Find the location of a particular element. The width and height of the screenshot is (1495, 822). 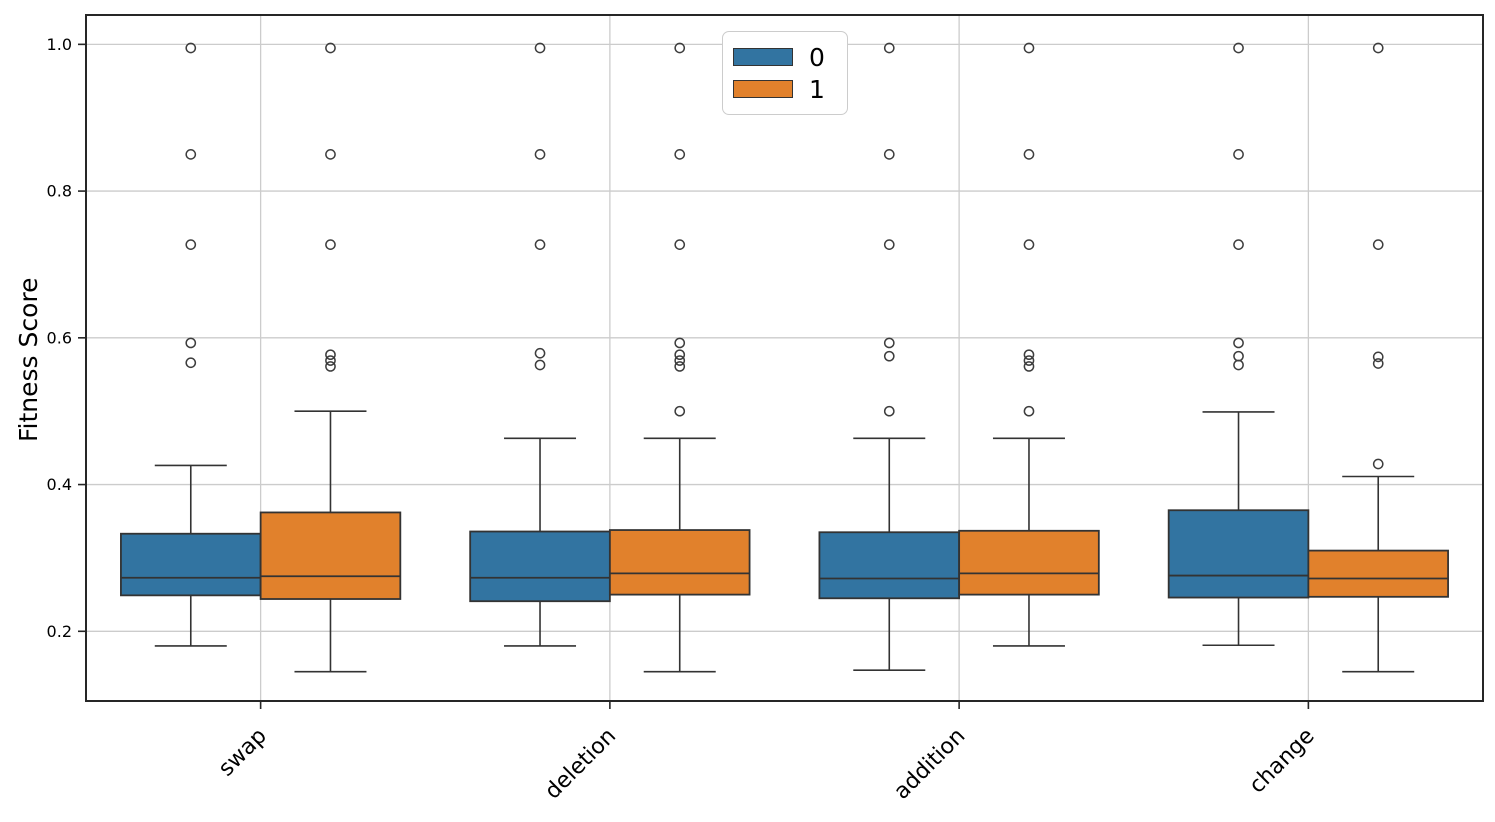

x-tick-label-swap: swap is located at coordinates (243, 753).